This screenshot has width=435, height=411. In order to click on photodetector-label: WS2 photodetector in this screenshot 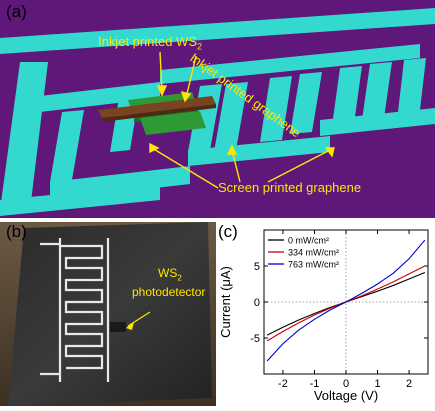, I will do `click(168, 282)`.